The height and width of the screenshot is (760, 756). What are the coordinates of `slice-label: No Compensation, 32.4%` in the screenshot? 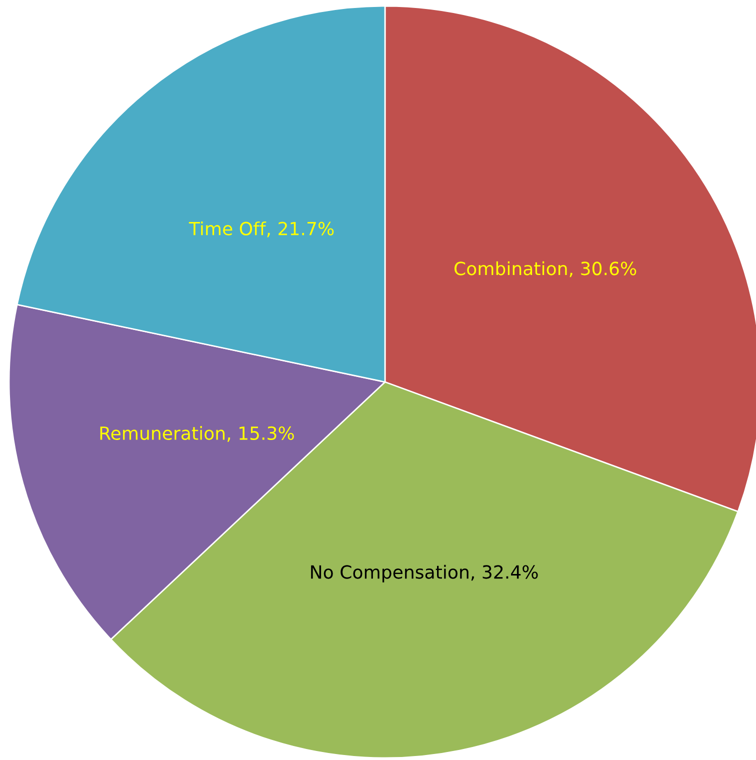 It's located at (424, 573).